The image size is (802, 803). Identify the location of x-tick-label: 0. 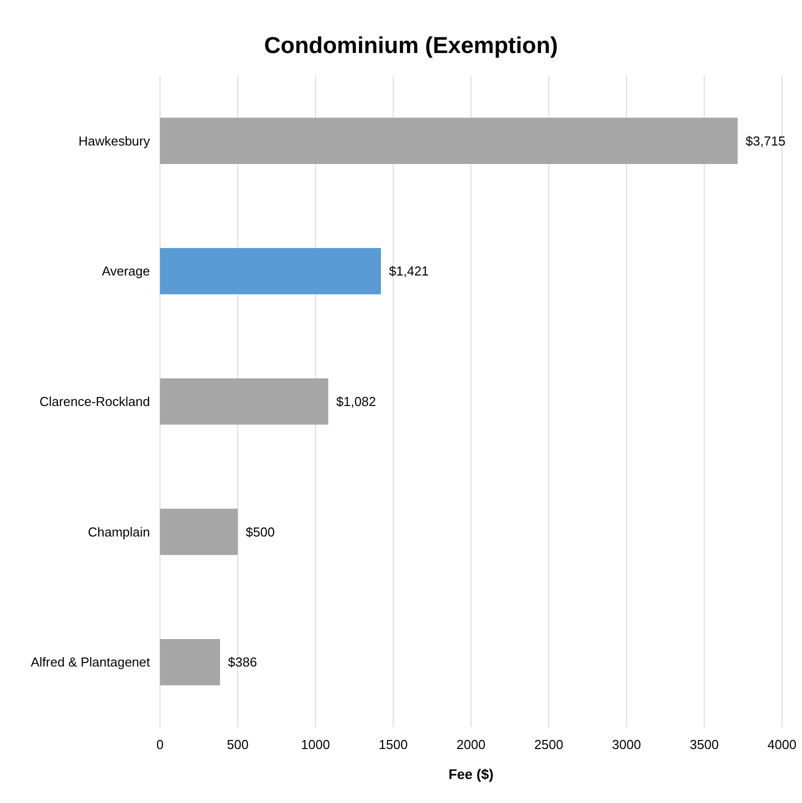
(160, 744).